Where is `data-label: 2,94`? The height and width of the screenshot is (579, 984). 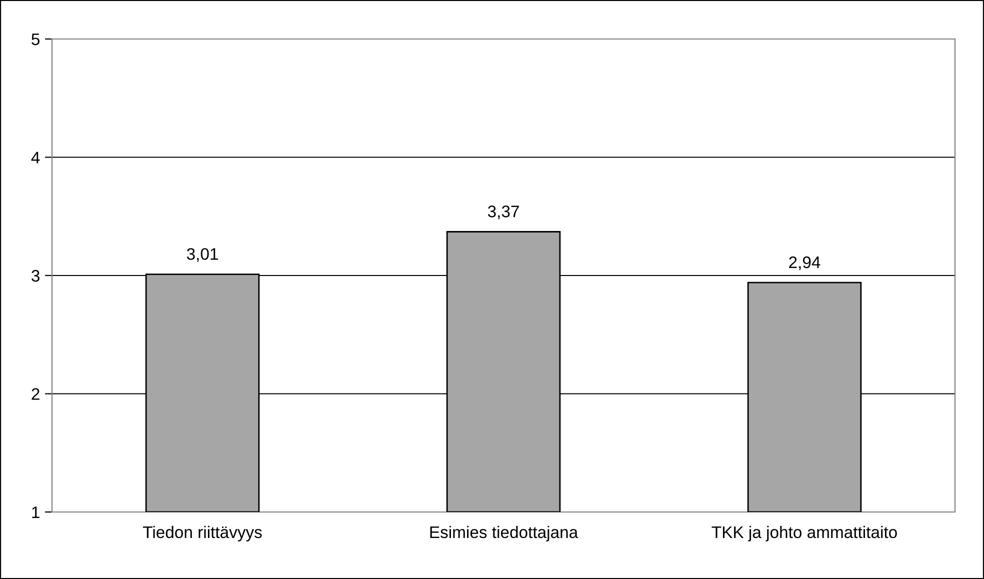 data-label: 2,94 is located at coordinates (804, 263).